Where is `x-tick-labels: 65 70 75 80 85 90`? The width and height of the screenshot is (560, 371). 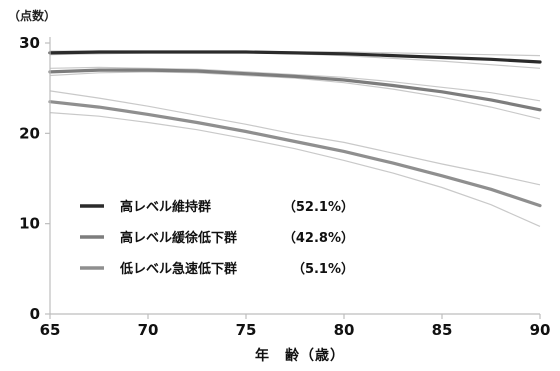
x-tick-labels: 65 70 75 80 85 90 is located at coordinates (295, 326).